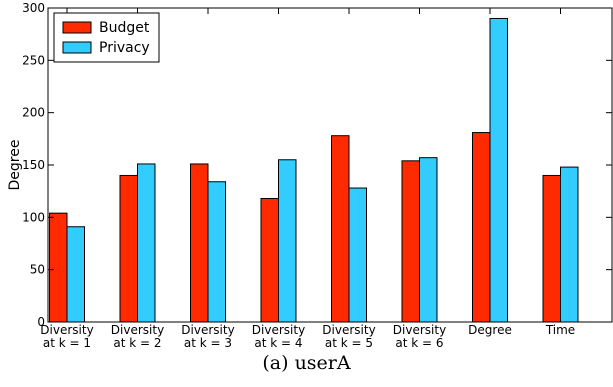  I want to click on legend-label-budget: Budget, so click(124, 28).